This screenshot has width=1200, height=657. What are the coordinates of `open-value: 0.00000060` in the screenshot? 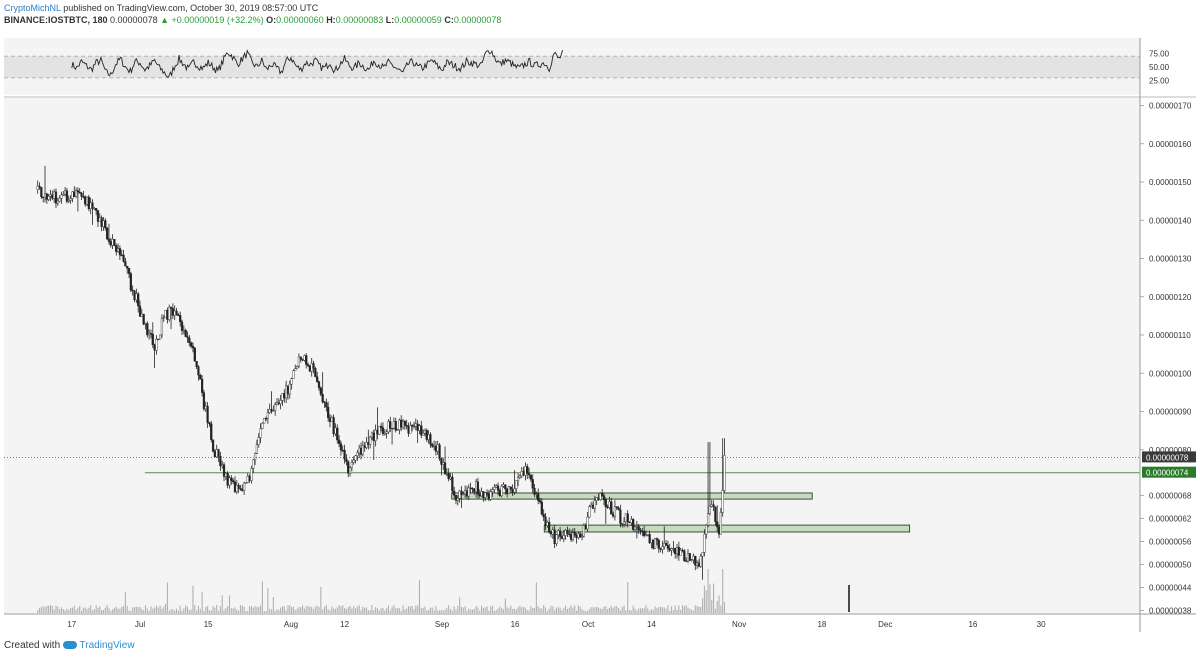 It's located at (300, 20).